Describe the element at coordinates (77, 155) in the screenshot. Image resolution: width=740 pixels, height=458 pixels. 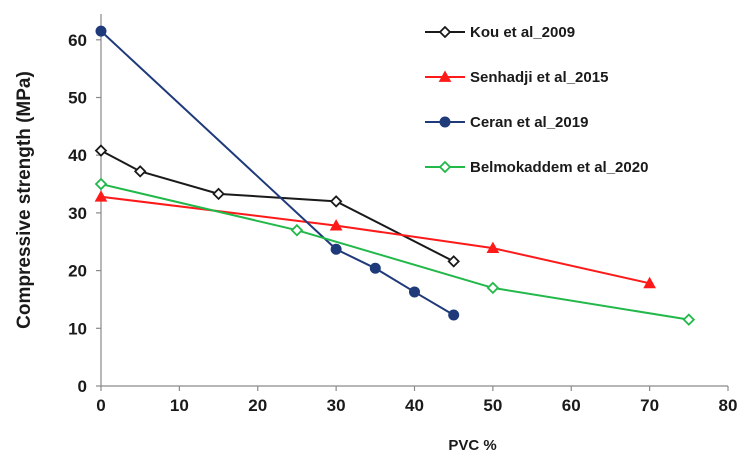
I see `y-tick-label: 40` at that location.